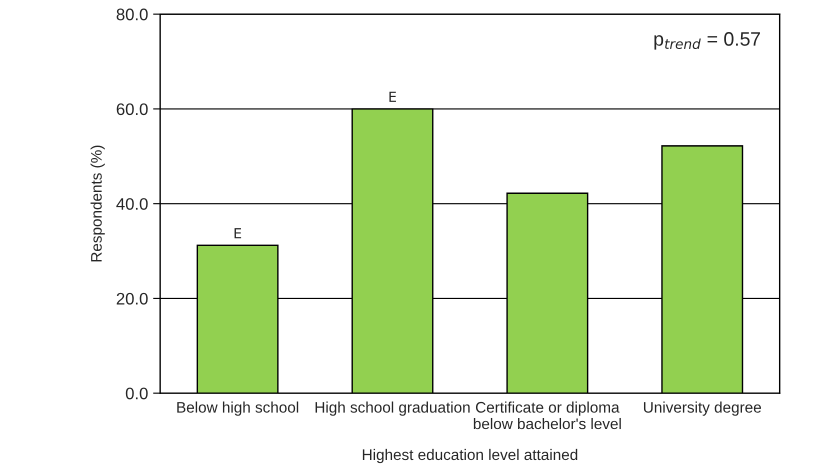 Image resolution: width=813 pixels, height=472 pixels. I want to click on y-tick-label: 40.0, so click(132, 204).